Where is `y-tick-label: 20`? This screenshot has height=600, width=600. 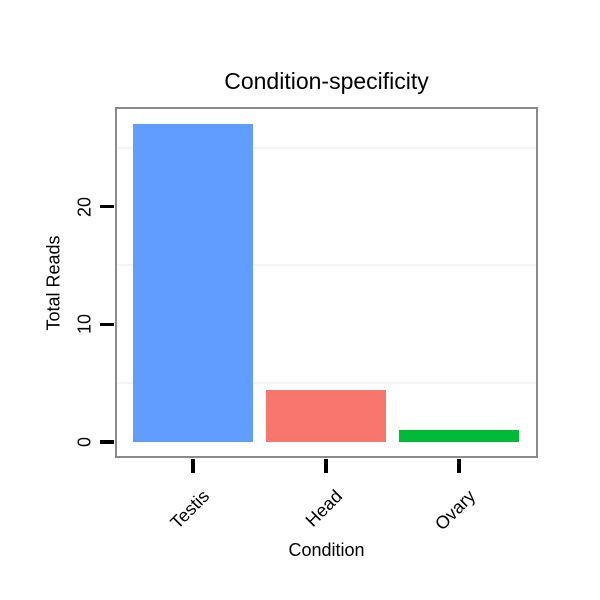
y-tick-label: 20 is located at coordinates (84, 206).